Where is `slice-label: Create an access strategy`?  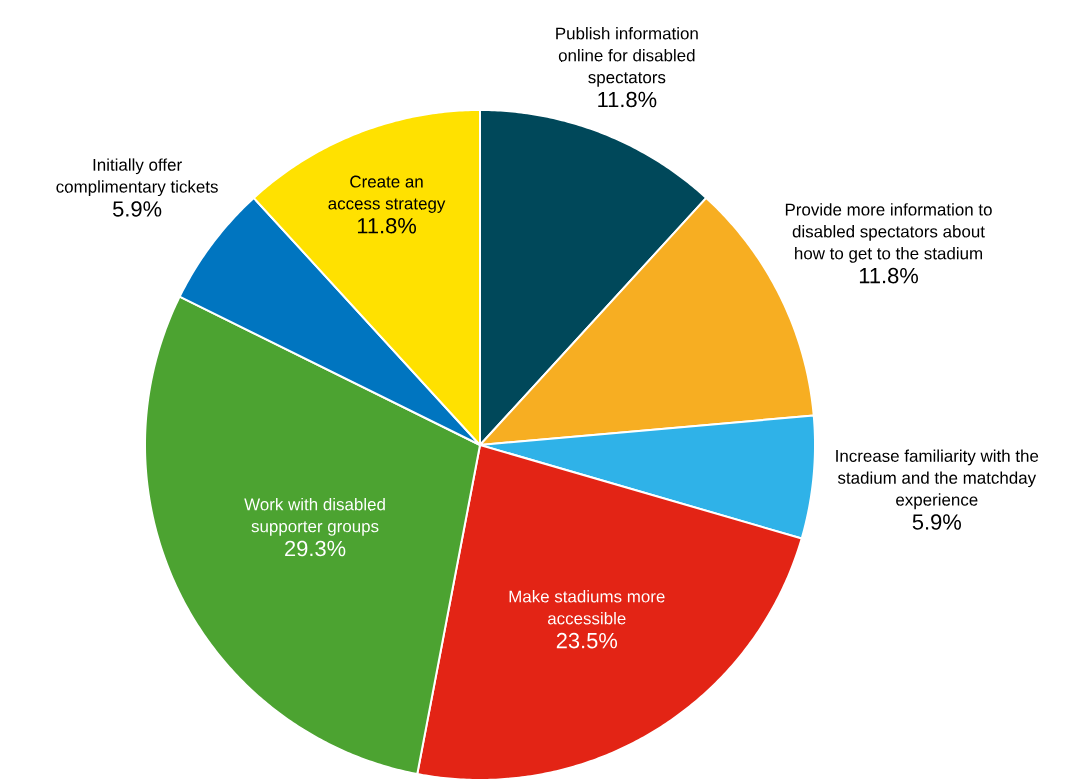
slice-label: Create an access strategy is located at coordinates (387, 194).